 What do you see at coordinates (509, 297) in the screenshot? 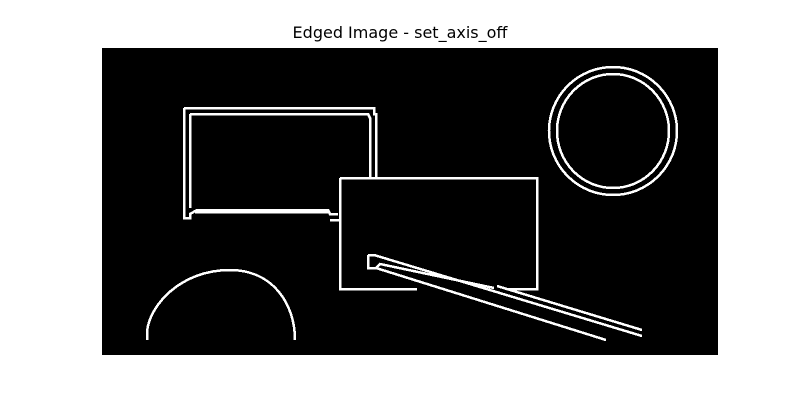
I see `diagonal-bar-edge-lower` at bounding box center [509, 297].